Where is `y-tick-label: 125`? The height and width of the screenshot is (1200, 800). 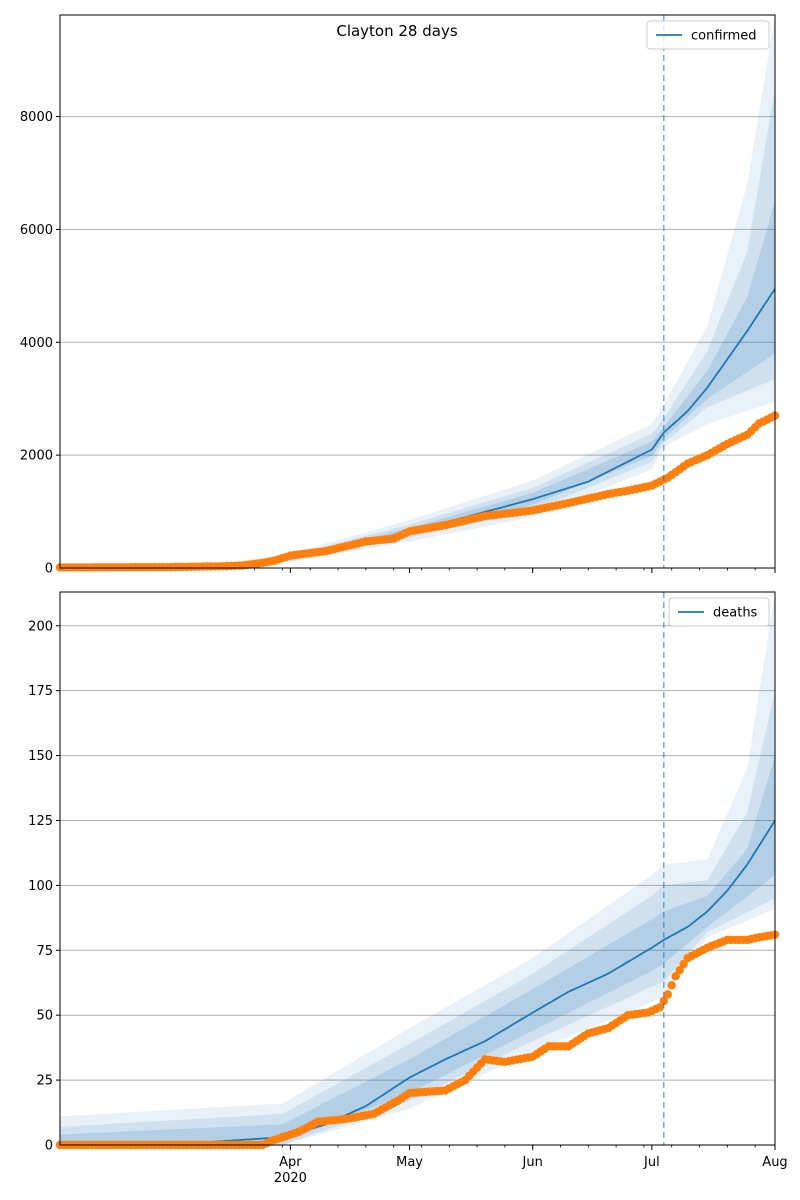
y-tick-label: 125 is located at coordinates (40, 821).